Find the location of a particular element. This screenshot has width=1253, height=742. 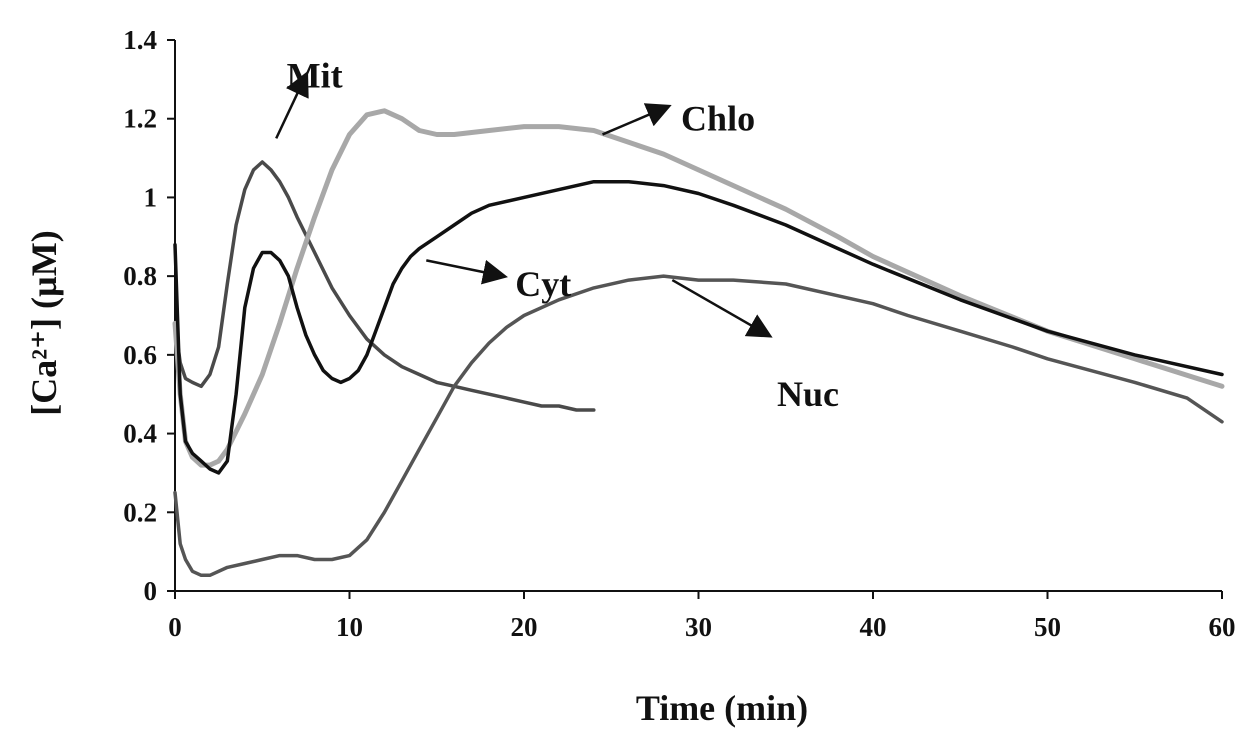

series-label-chlo: Chlo is located at coordinates (718, 119).